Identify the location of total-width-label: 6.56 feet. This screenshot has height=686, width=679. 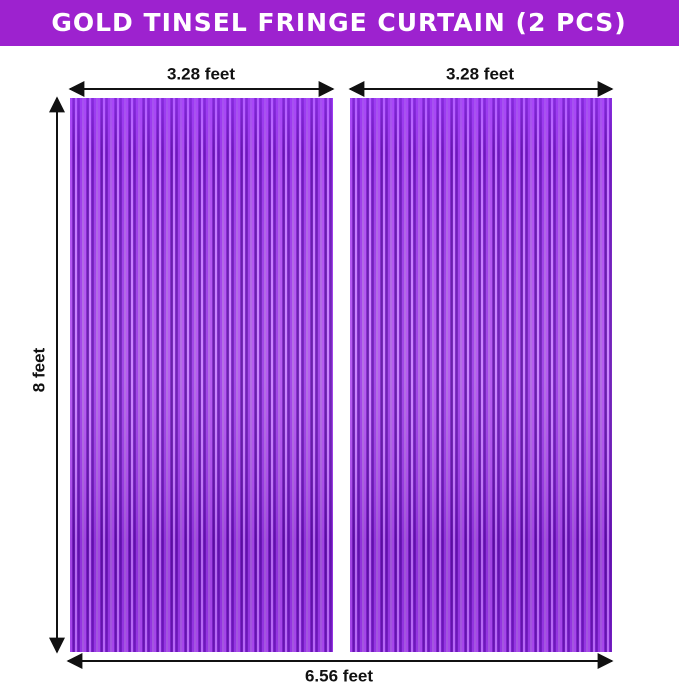
(339, 675).